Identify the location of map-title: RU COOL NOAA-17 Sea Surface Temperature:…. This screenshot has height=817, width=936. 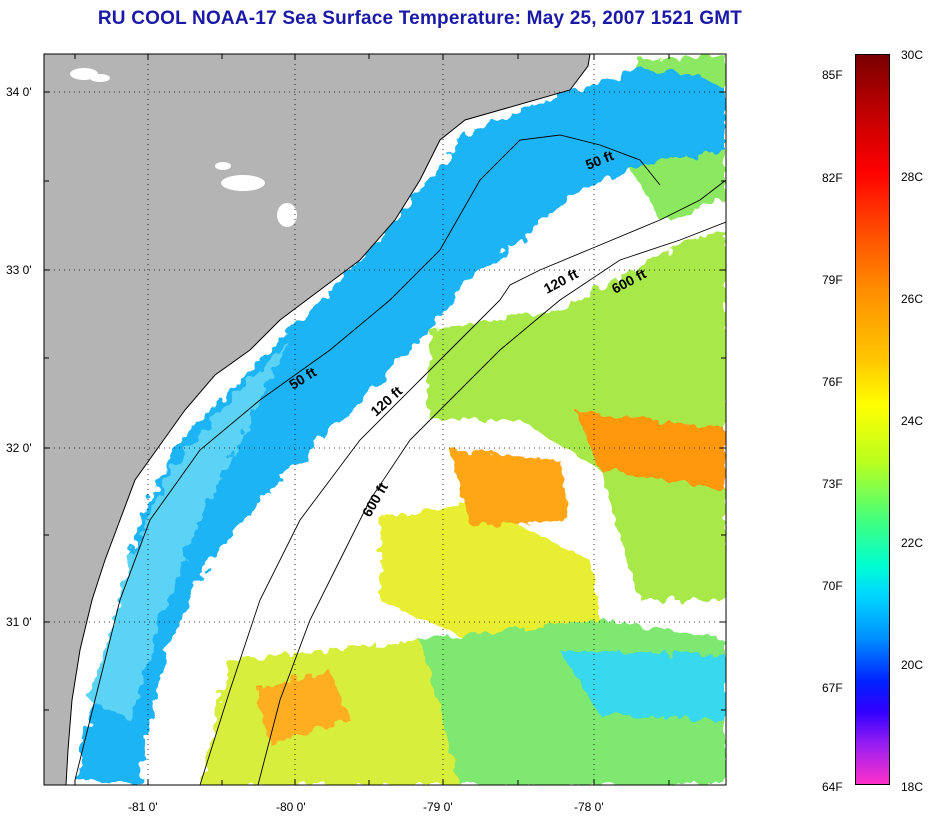
(420, 18).